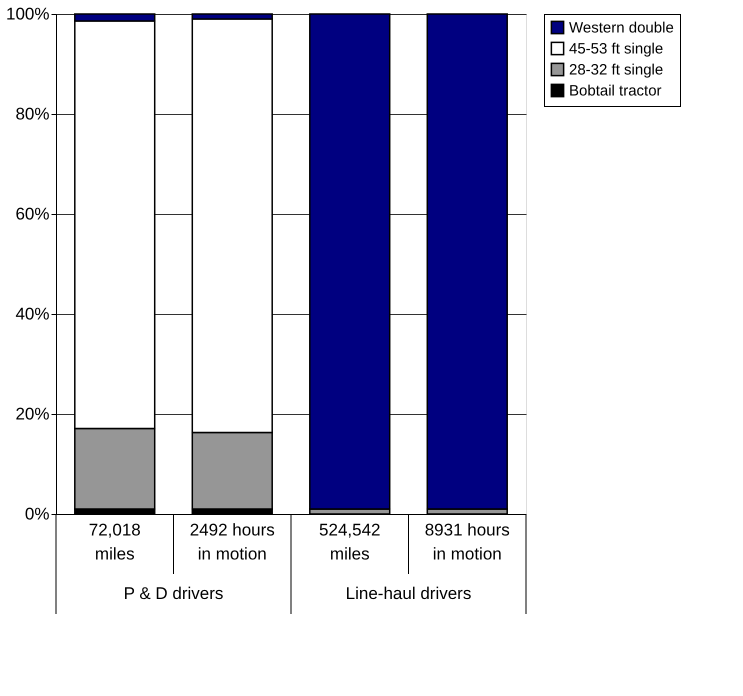 This screenshot has height=696, width=743. I want to click on y-tick-label: 100%, so click(28, 14).